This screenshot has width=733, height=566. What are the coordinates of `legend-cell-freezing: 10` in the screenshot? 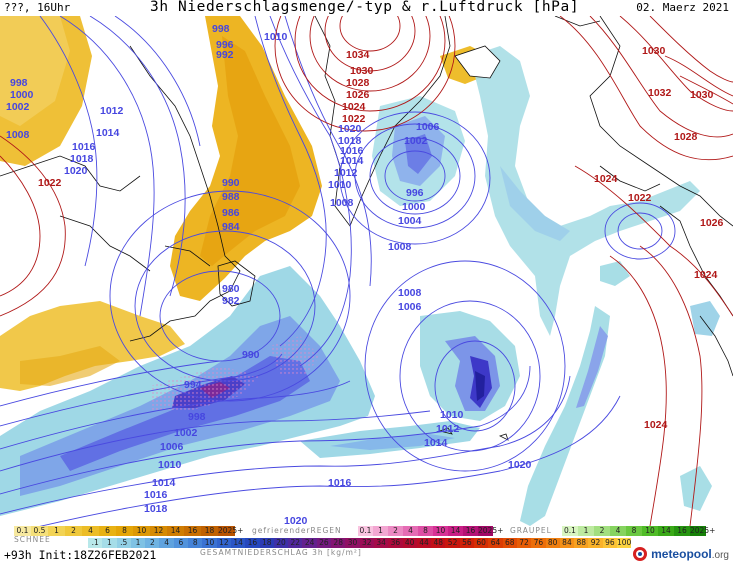 It's located at (440, 531).